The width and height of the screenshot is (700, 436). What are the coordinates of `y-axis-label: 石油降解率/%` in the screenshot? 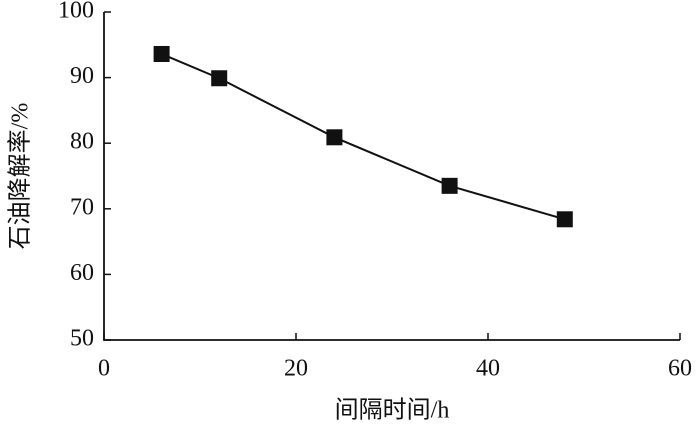 It's located at (20, 176).